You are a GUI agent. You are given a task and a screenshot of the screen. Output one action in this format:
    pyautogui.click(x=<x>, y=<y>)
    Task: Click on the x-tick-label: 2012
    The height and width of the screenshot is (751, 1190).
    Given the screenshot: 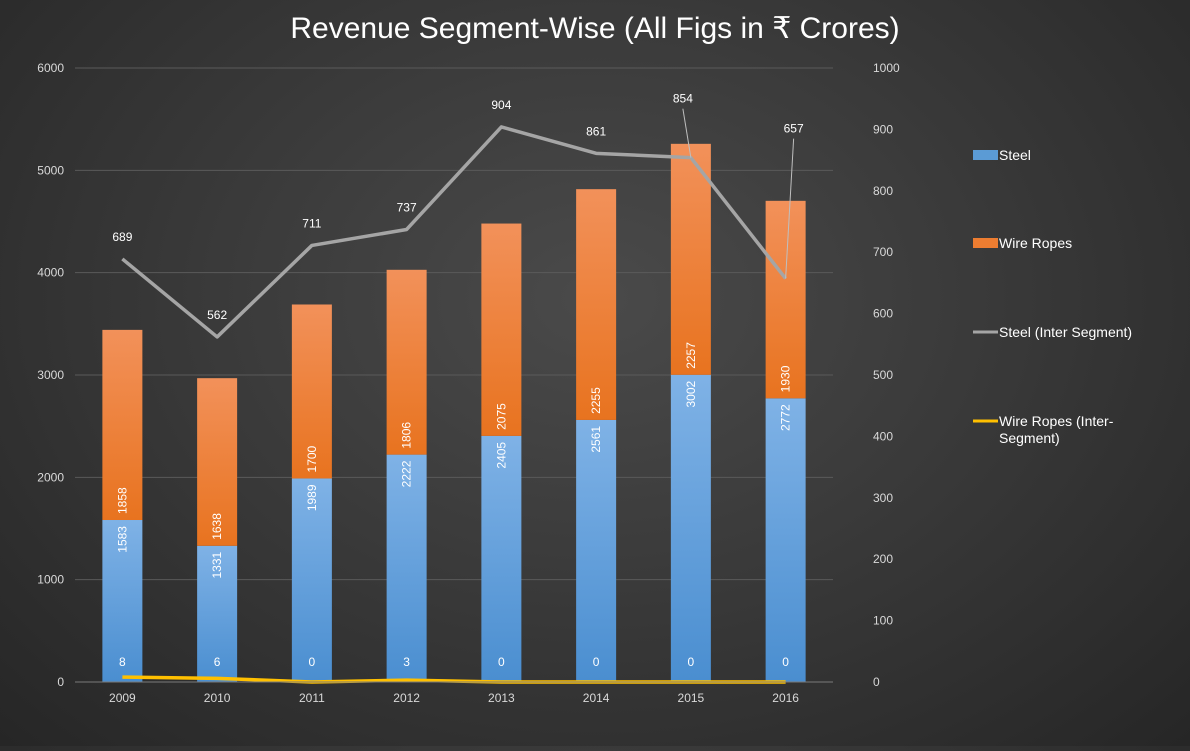 What is the action you would take?
    pyautogui.click(x=406, y=698)
    